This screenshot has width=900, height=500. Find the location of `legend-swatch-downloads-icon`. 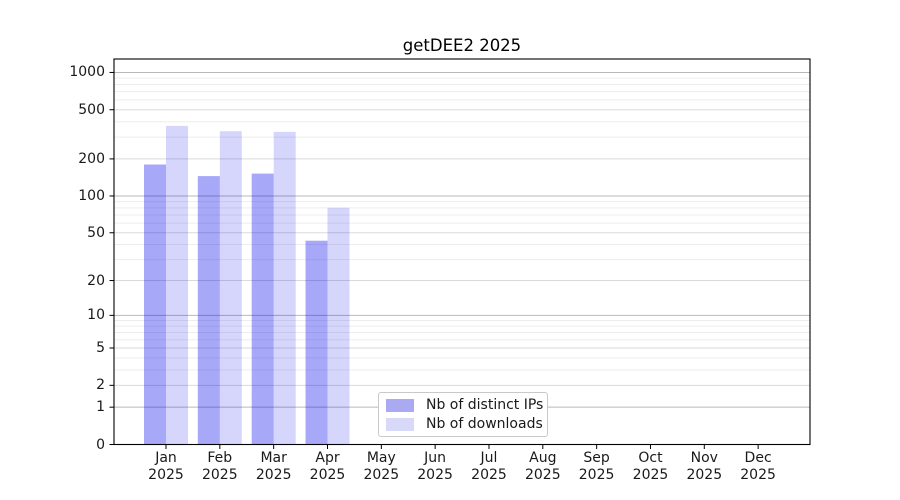

legend-swatch-downloads-icon is located at coordinates (400, 424).